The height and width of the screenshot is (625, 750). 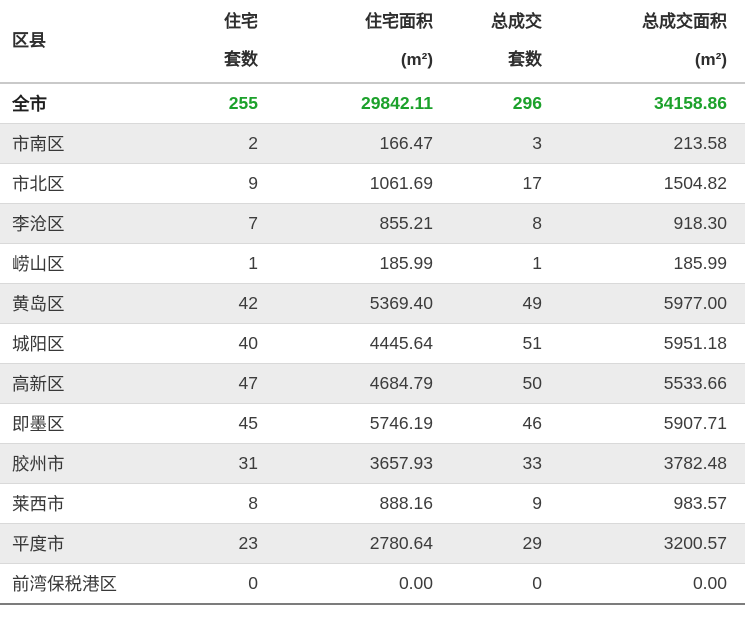 What do you see at coordinates (487, 382) in the screenshot?
I see `value-cell: 50` at bounding box center [487, 382].